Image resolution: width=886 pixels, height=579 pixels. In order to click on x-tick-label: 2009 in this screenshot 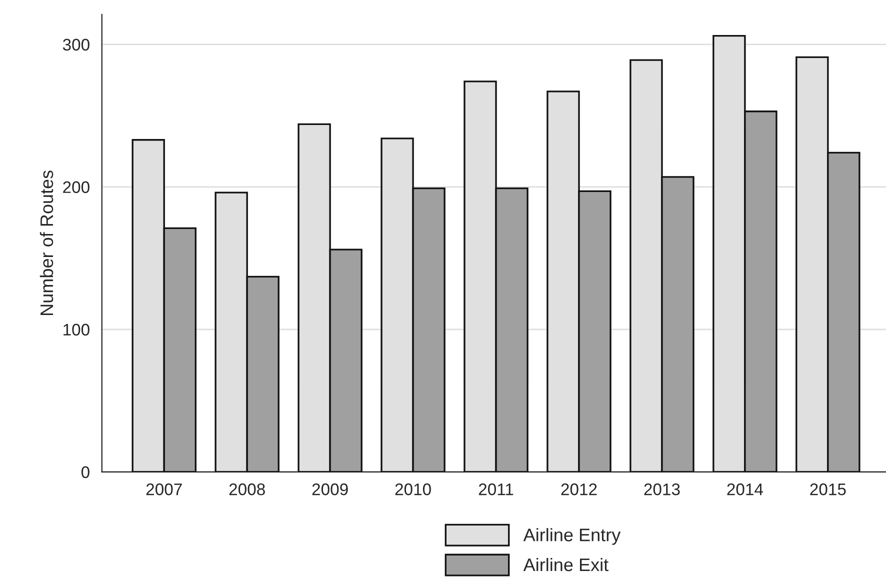, I will do `click(330, 489)`.